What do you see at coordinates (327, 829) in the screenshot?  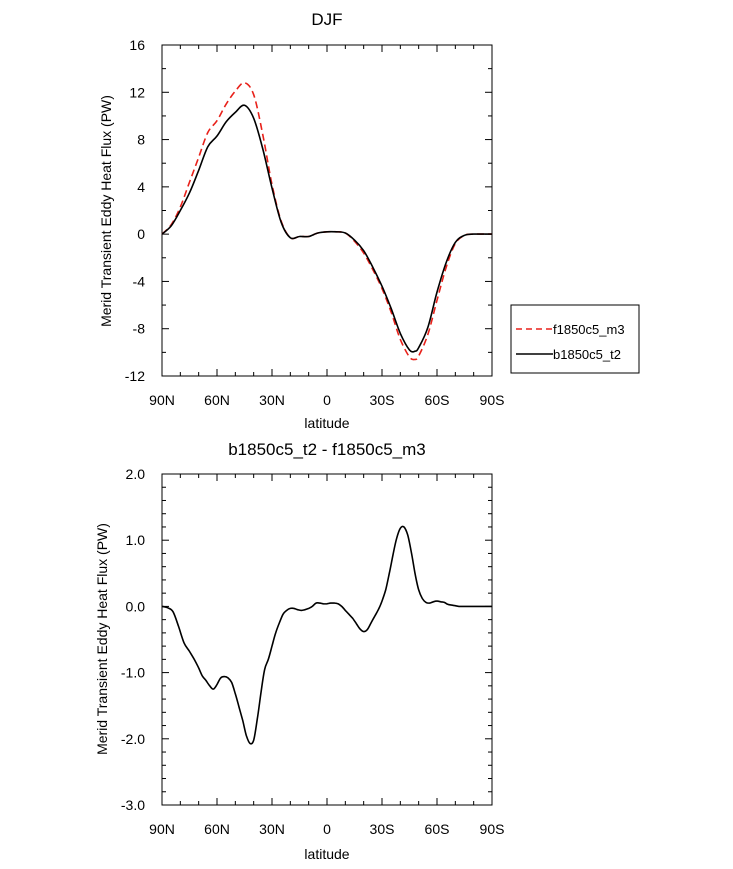 I see `x-tick-label-difference: 0` at bounding box center [327, 829].